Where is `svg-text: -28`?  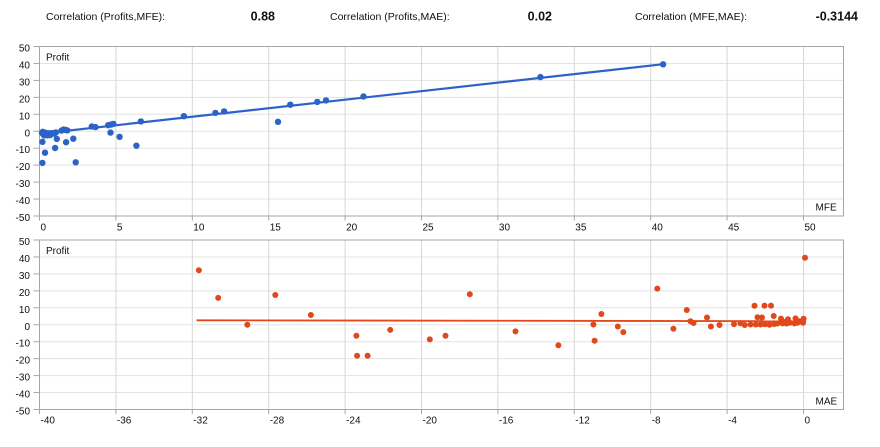 svg-text: -28 is located at coordinates (277, 421).